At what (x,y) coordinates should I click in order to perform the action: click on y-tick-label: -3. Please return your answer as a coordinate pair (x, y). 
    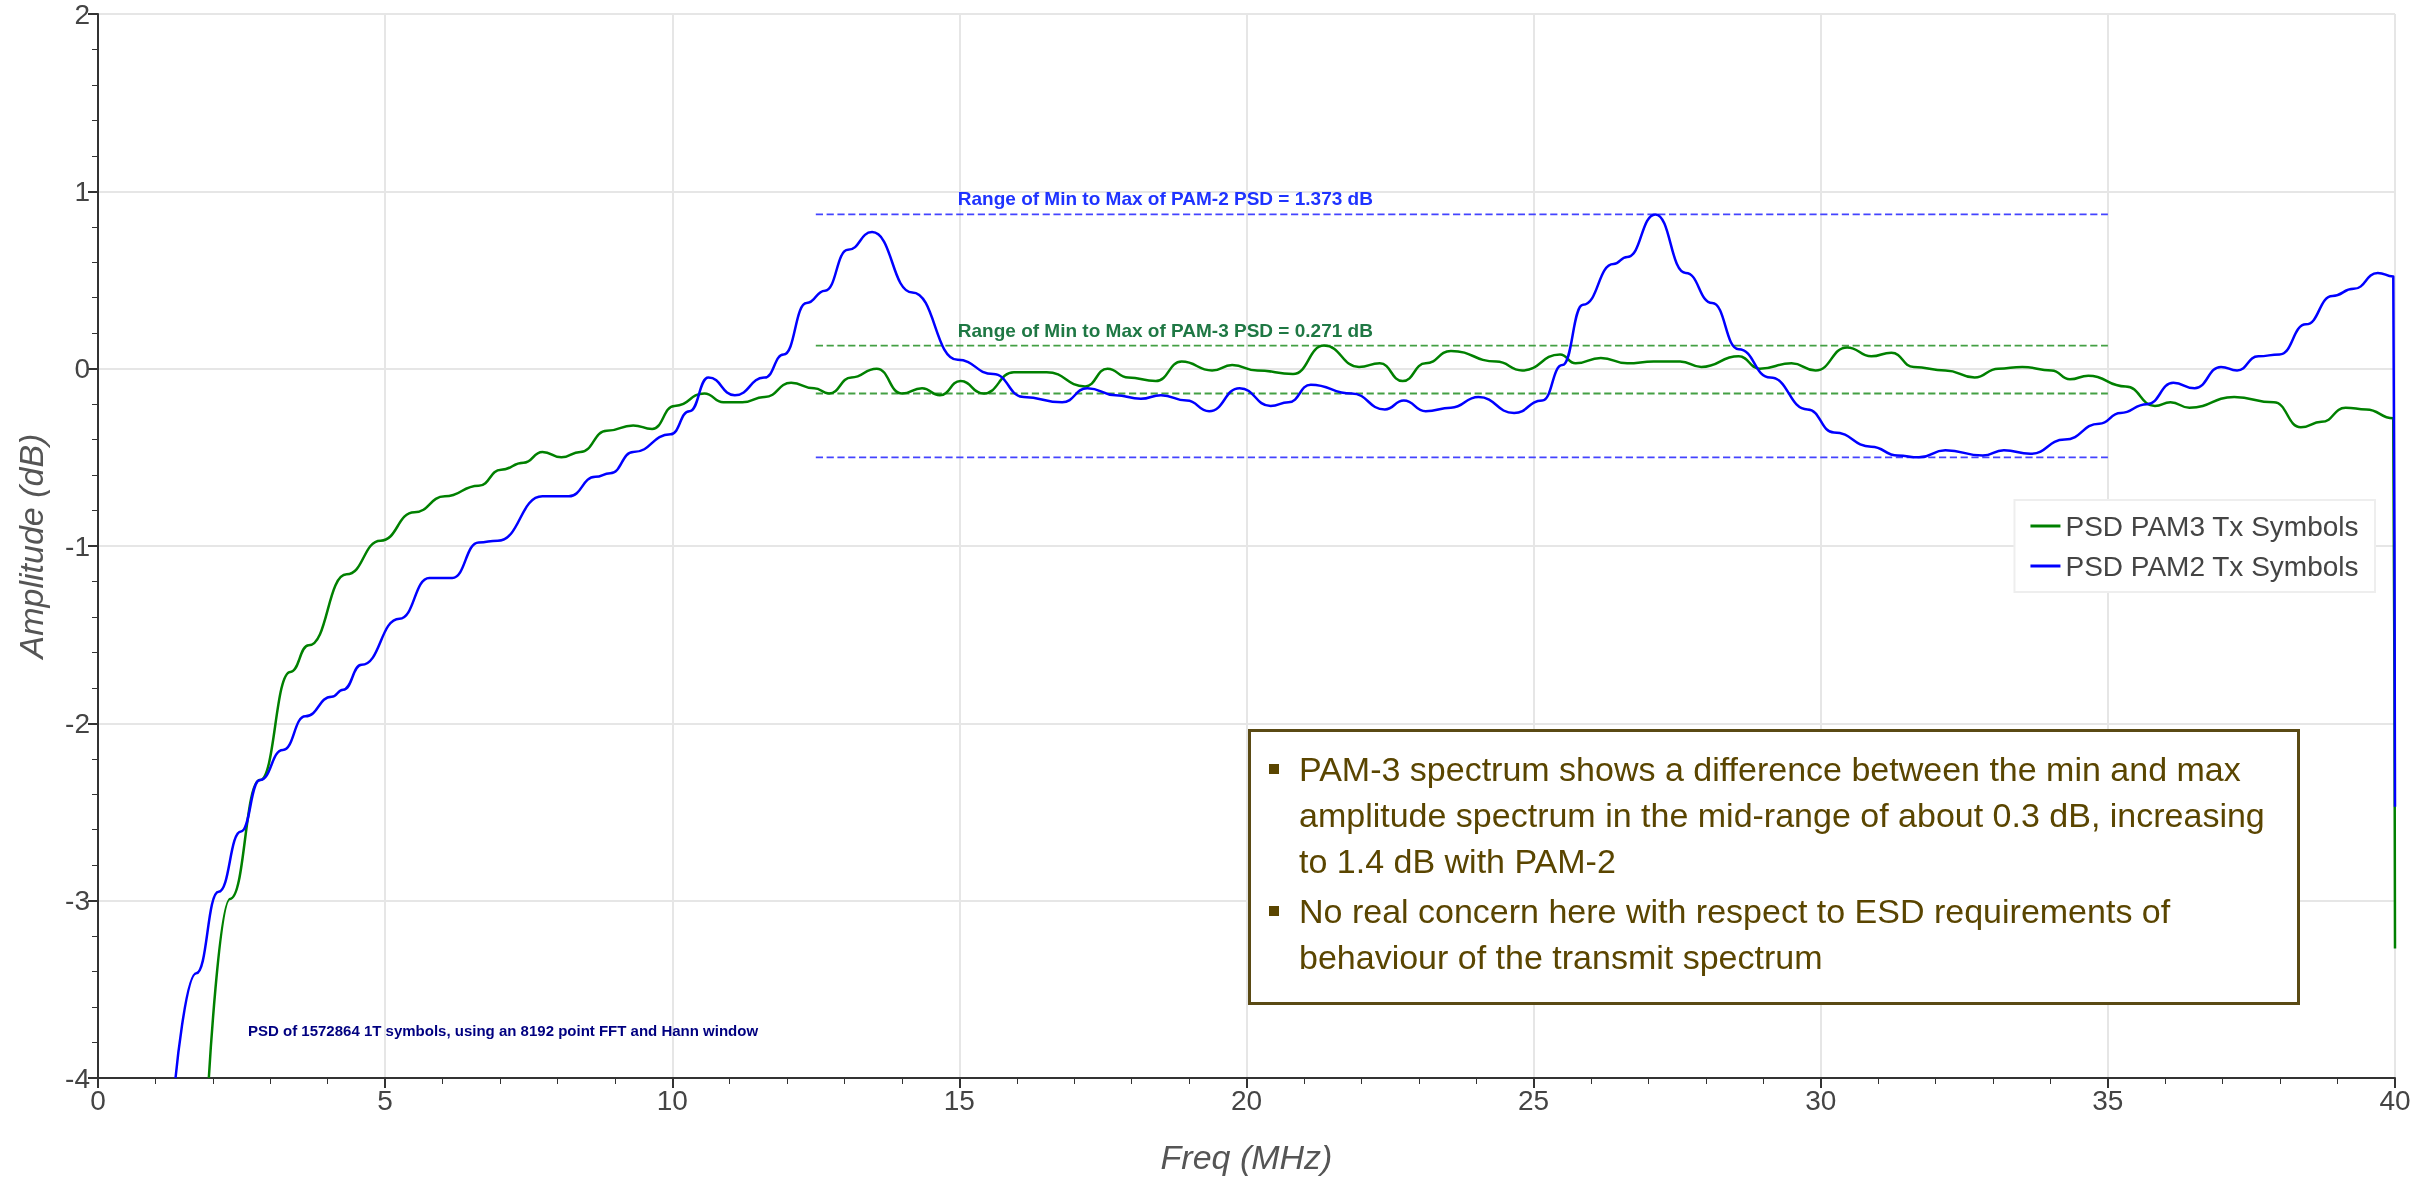
    Looking at the image, I should click on (77, 901).